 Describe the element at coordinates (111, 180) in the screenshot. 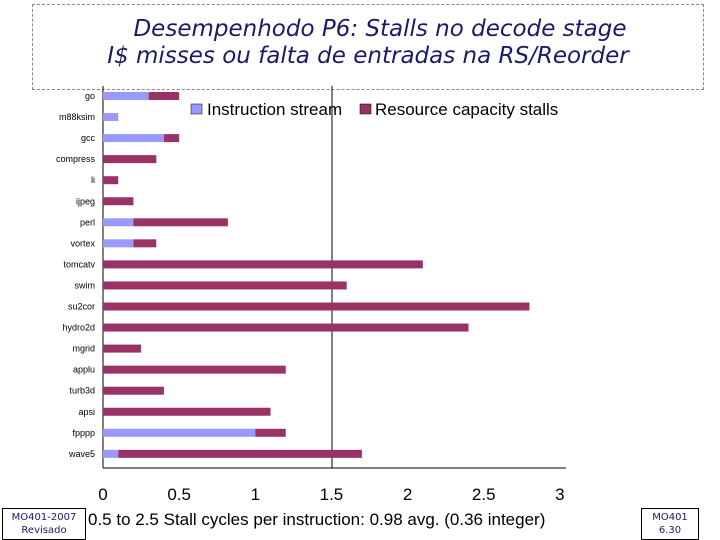

I see `bar-li-resource-capacity` at that location.